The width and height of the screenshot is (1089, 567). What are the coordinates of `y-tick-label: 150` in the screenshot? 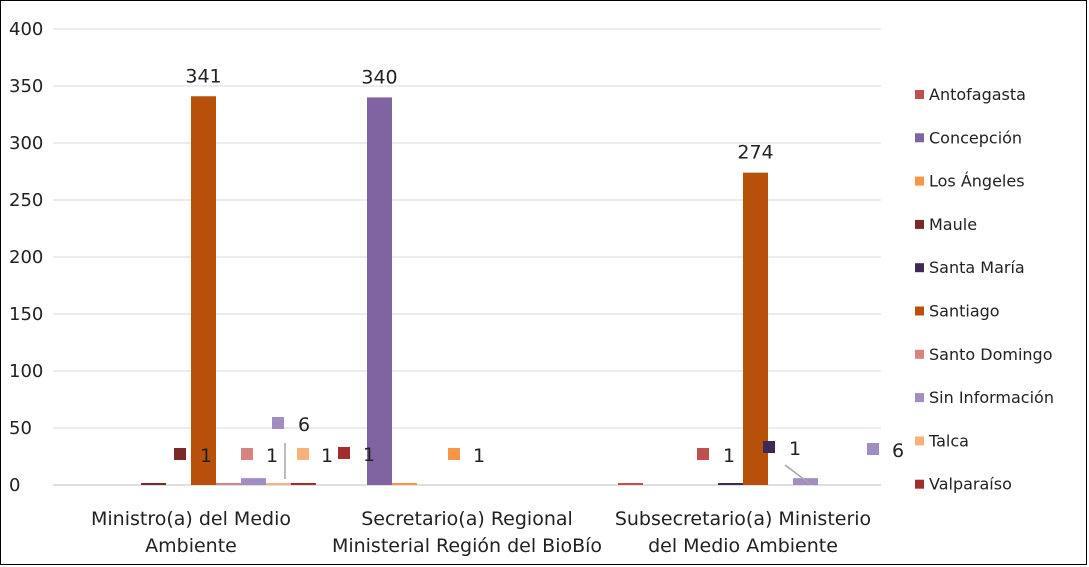 It's located at (26, 314).